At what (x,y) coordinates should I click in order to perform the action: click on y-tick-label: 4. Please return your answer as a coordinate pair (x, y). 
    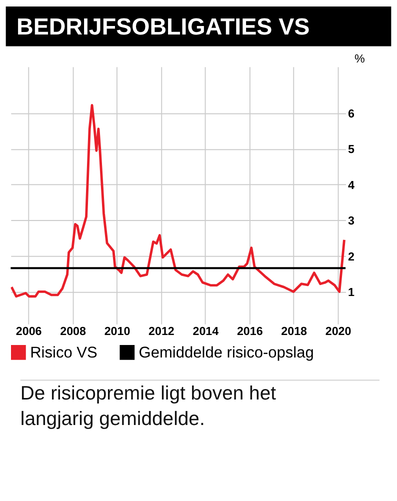
    Looking at the image, I should click on (351, 185).